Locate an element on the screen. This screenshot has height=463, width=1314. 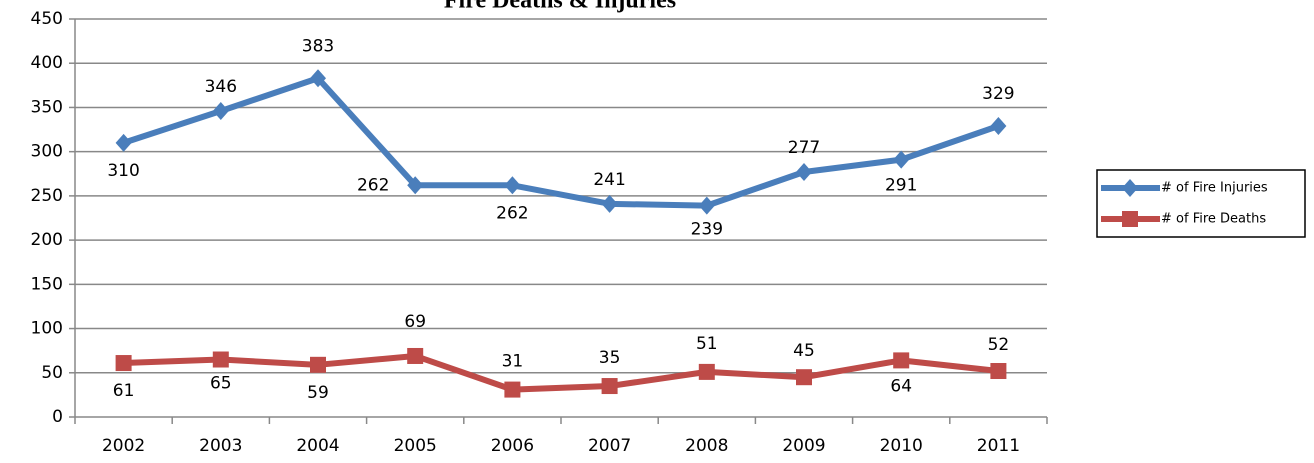
data-label: 383 is located at coordinates (318, 46).